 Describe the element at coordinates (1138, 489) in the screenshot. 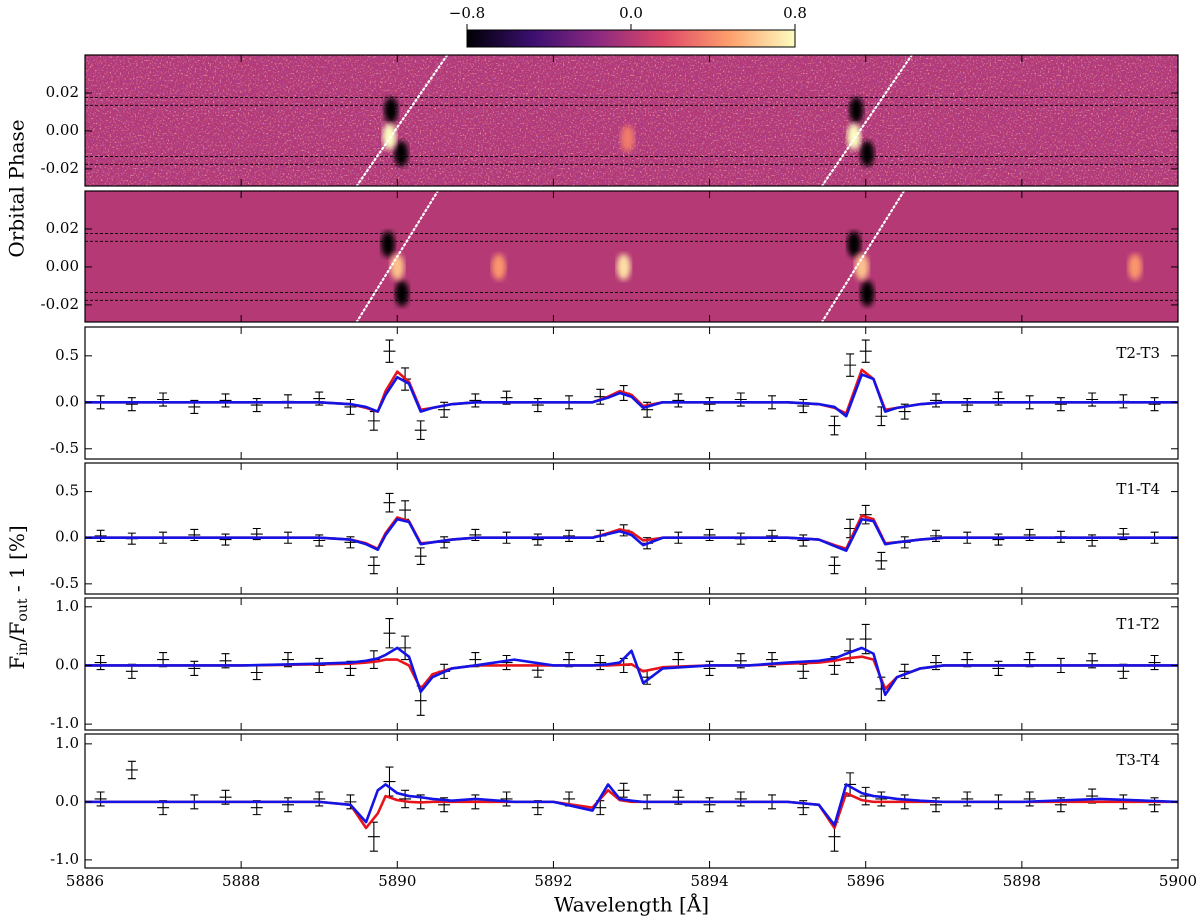

I see `panel-label: T1-T4` at that location.